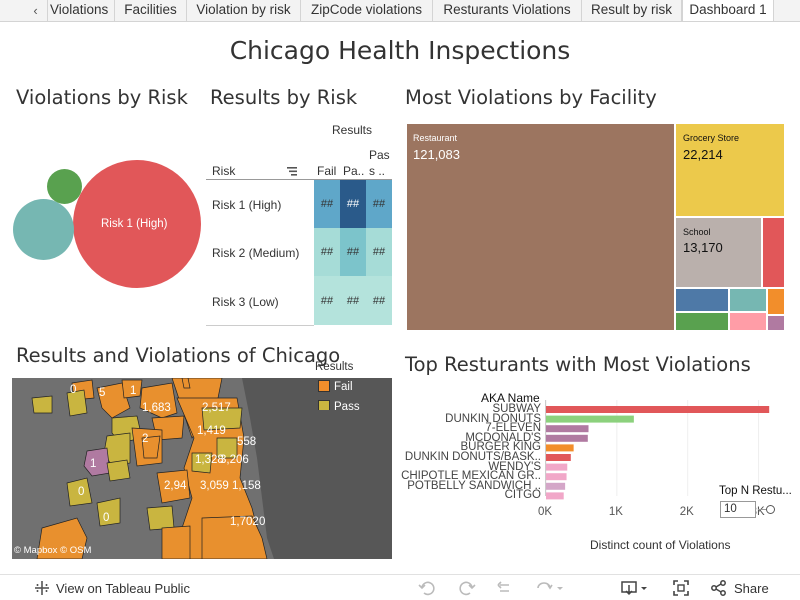 The width and height of the screenshot is (800, 600). I want to click on map-label: 2,94, so click(175, 486).